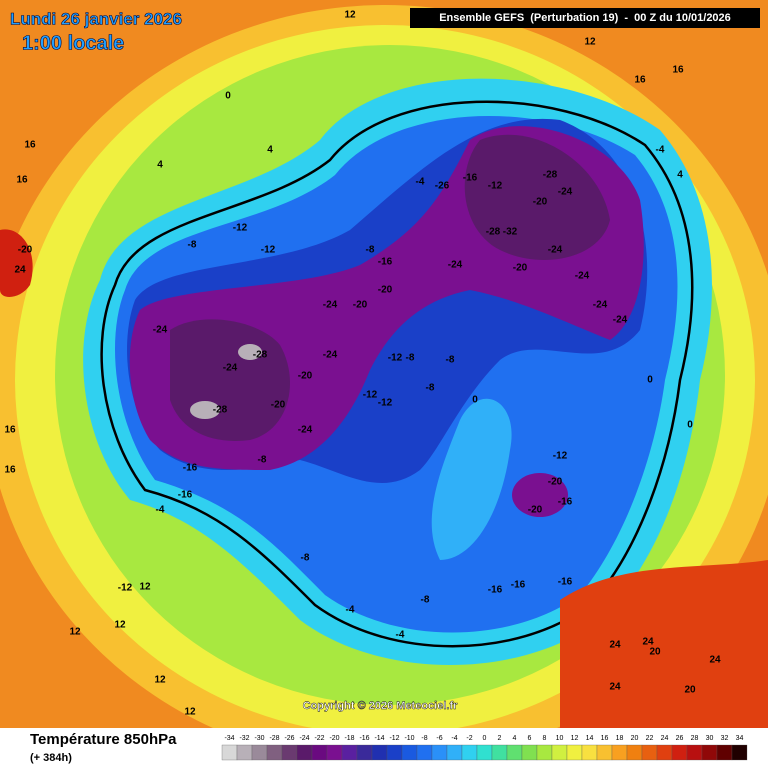 This screenshot has height=773, width=768. Describe the element at coordinates (73, 43) in the screenshot. I see `time: 1:00 locale` at that location.